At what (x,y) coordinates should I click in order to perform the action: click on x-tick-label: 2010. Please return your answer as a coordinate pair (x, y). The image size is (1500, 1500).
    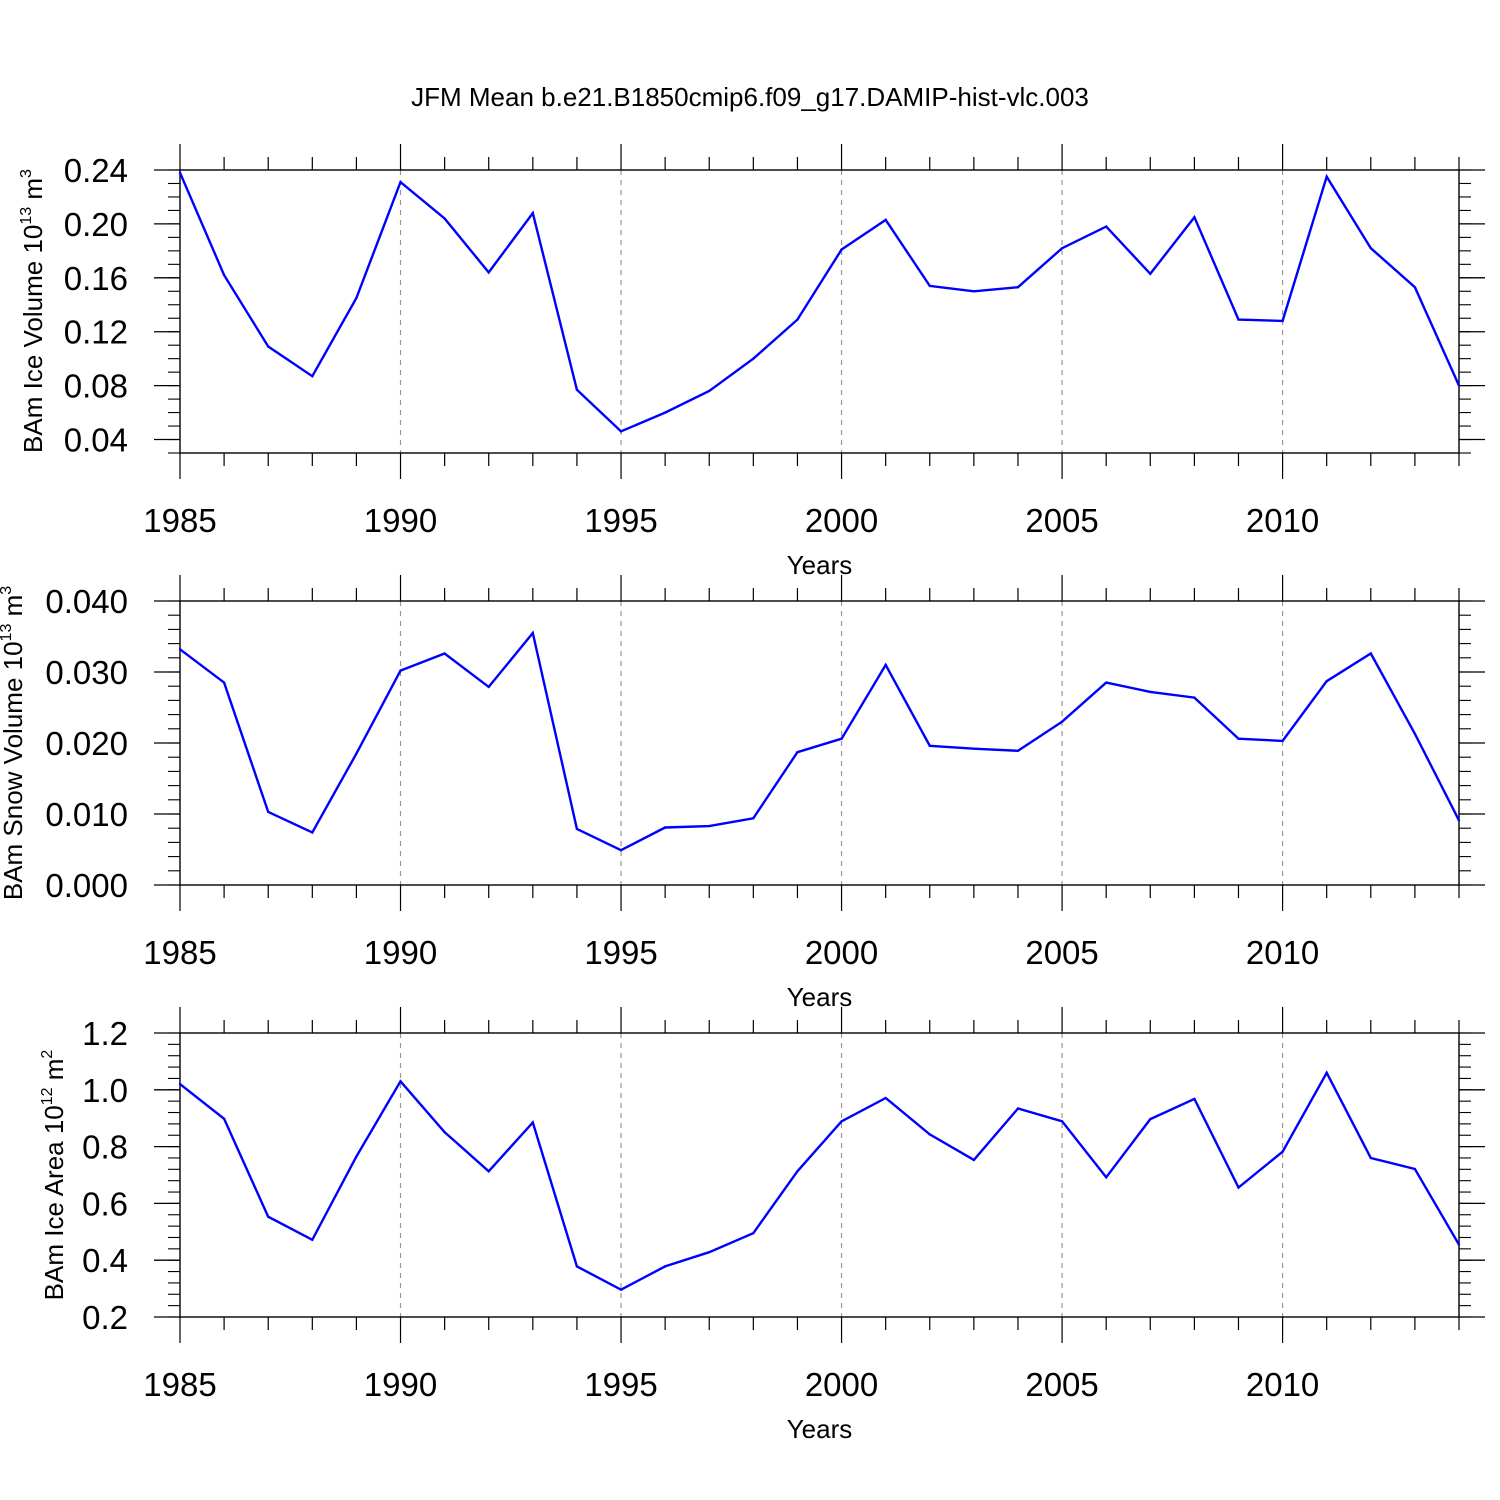
    Looking at the image, I should click on (1282, 520).